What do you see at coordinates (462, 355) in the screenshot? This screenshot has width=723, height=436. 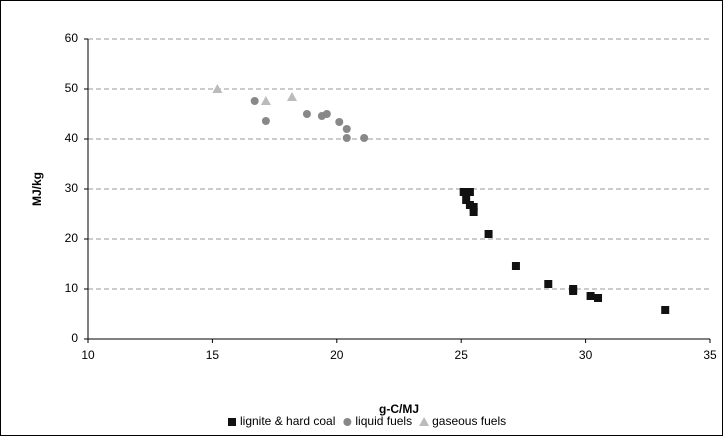 I see `x-tick-label: 25` at bounding box center [462, 355].